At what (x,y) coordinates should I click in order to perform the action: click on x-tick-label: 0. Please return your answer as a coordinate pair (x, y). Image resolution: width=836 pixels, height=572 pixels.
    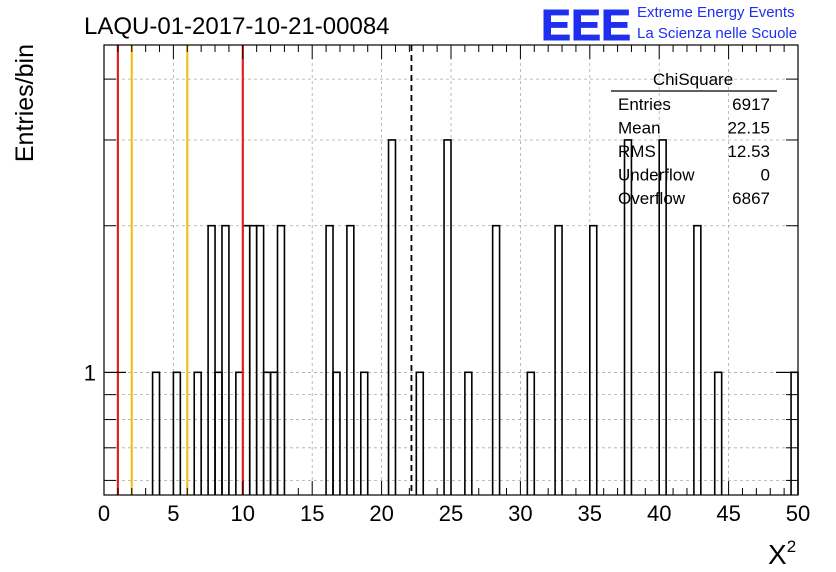
    Looking at the image, I should click on (104, 513).